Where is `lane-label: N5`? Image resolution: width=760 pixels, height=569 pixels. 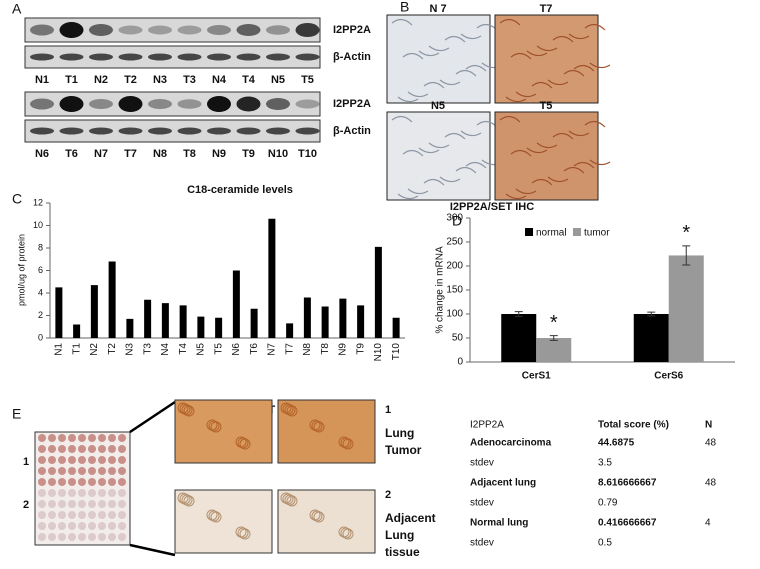
lane-label: N5 is located at coordinates (278, 80).